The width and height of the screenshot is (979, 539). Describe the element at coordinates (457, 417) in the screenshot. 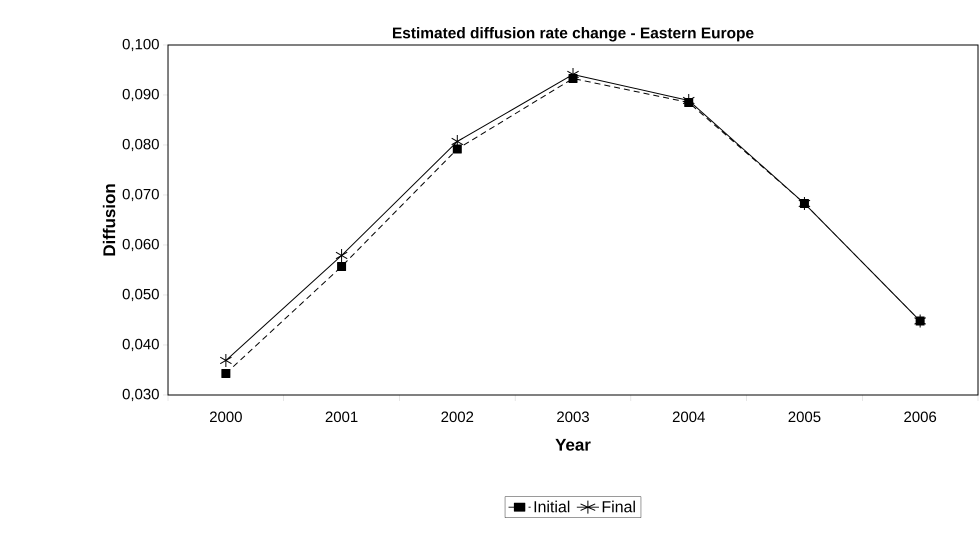

I see `x-tick-label: 2002` at that location.